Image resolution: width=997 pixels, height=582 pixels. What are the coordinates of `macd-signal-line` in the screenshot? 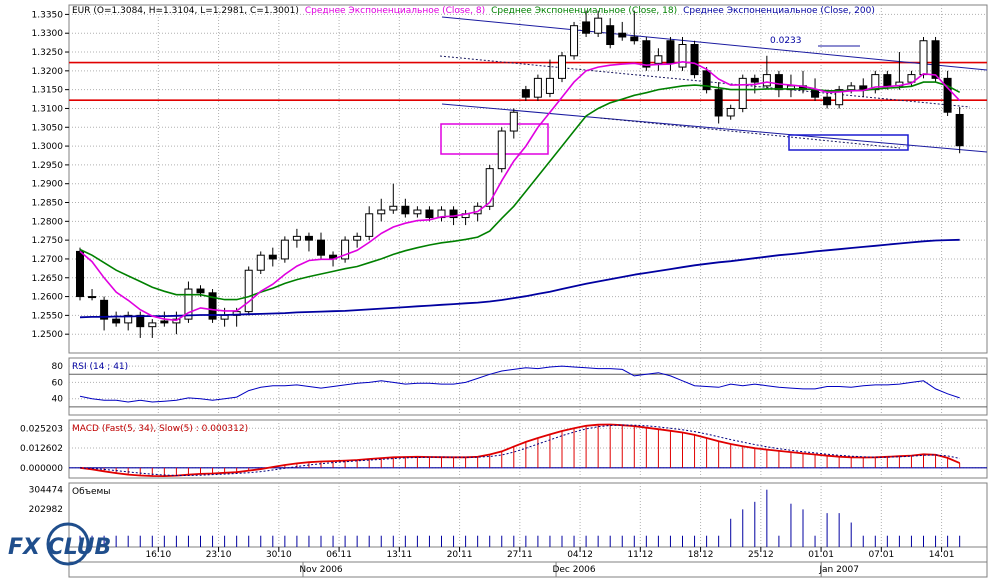 It's located at (519, 450).